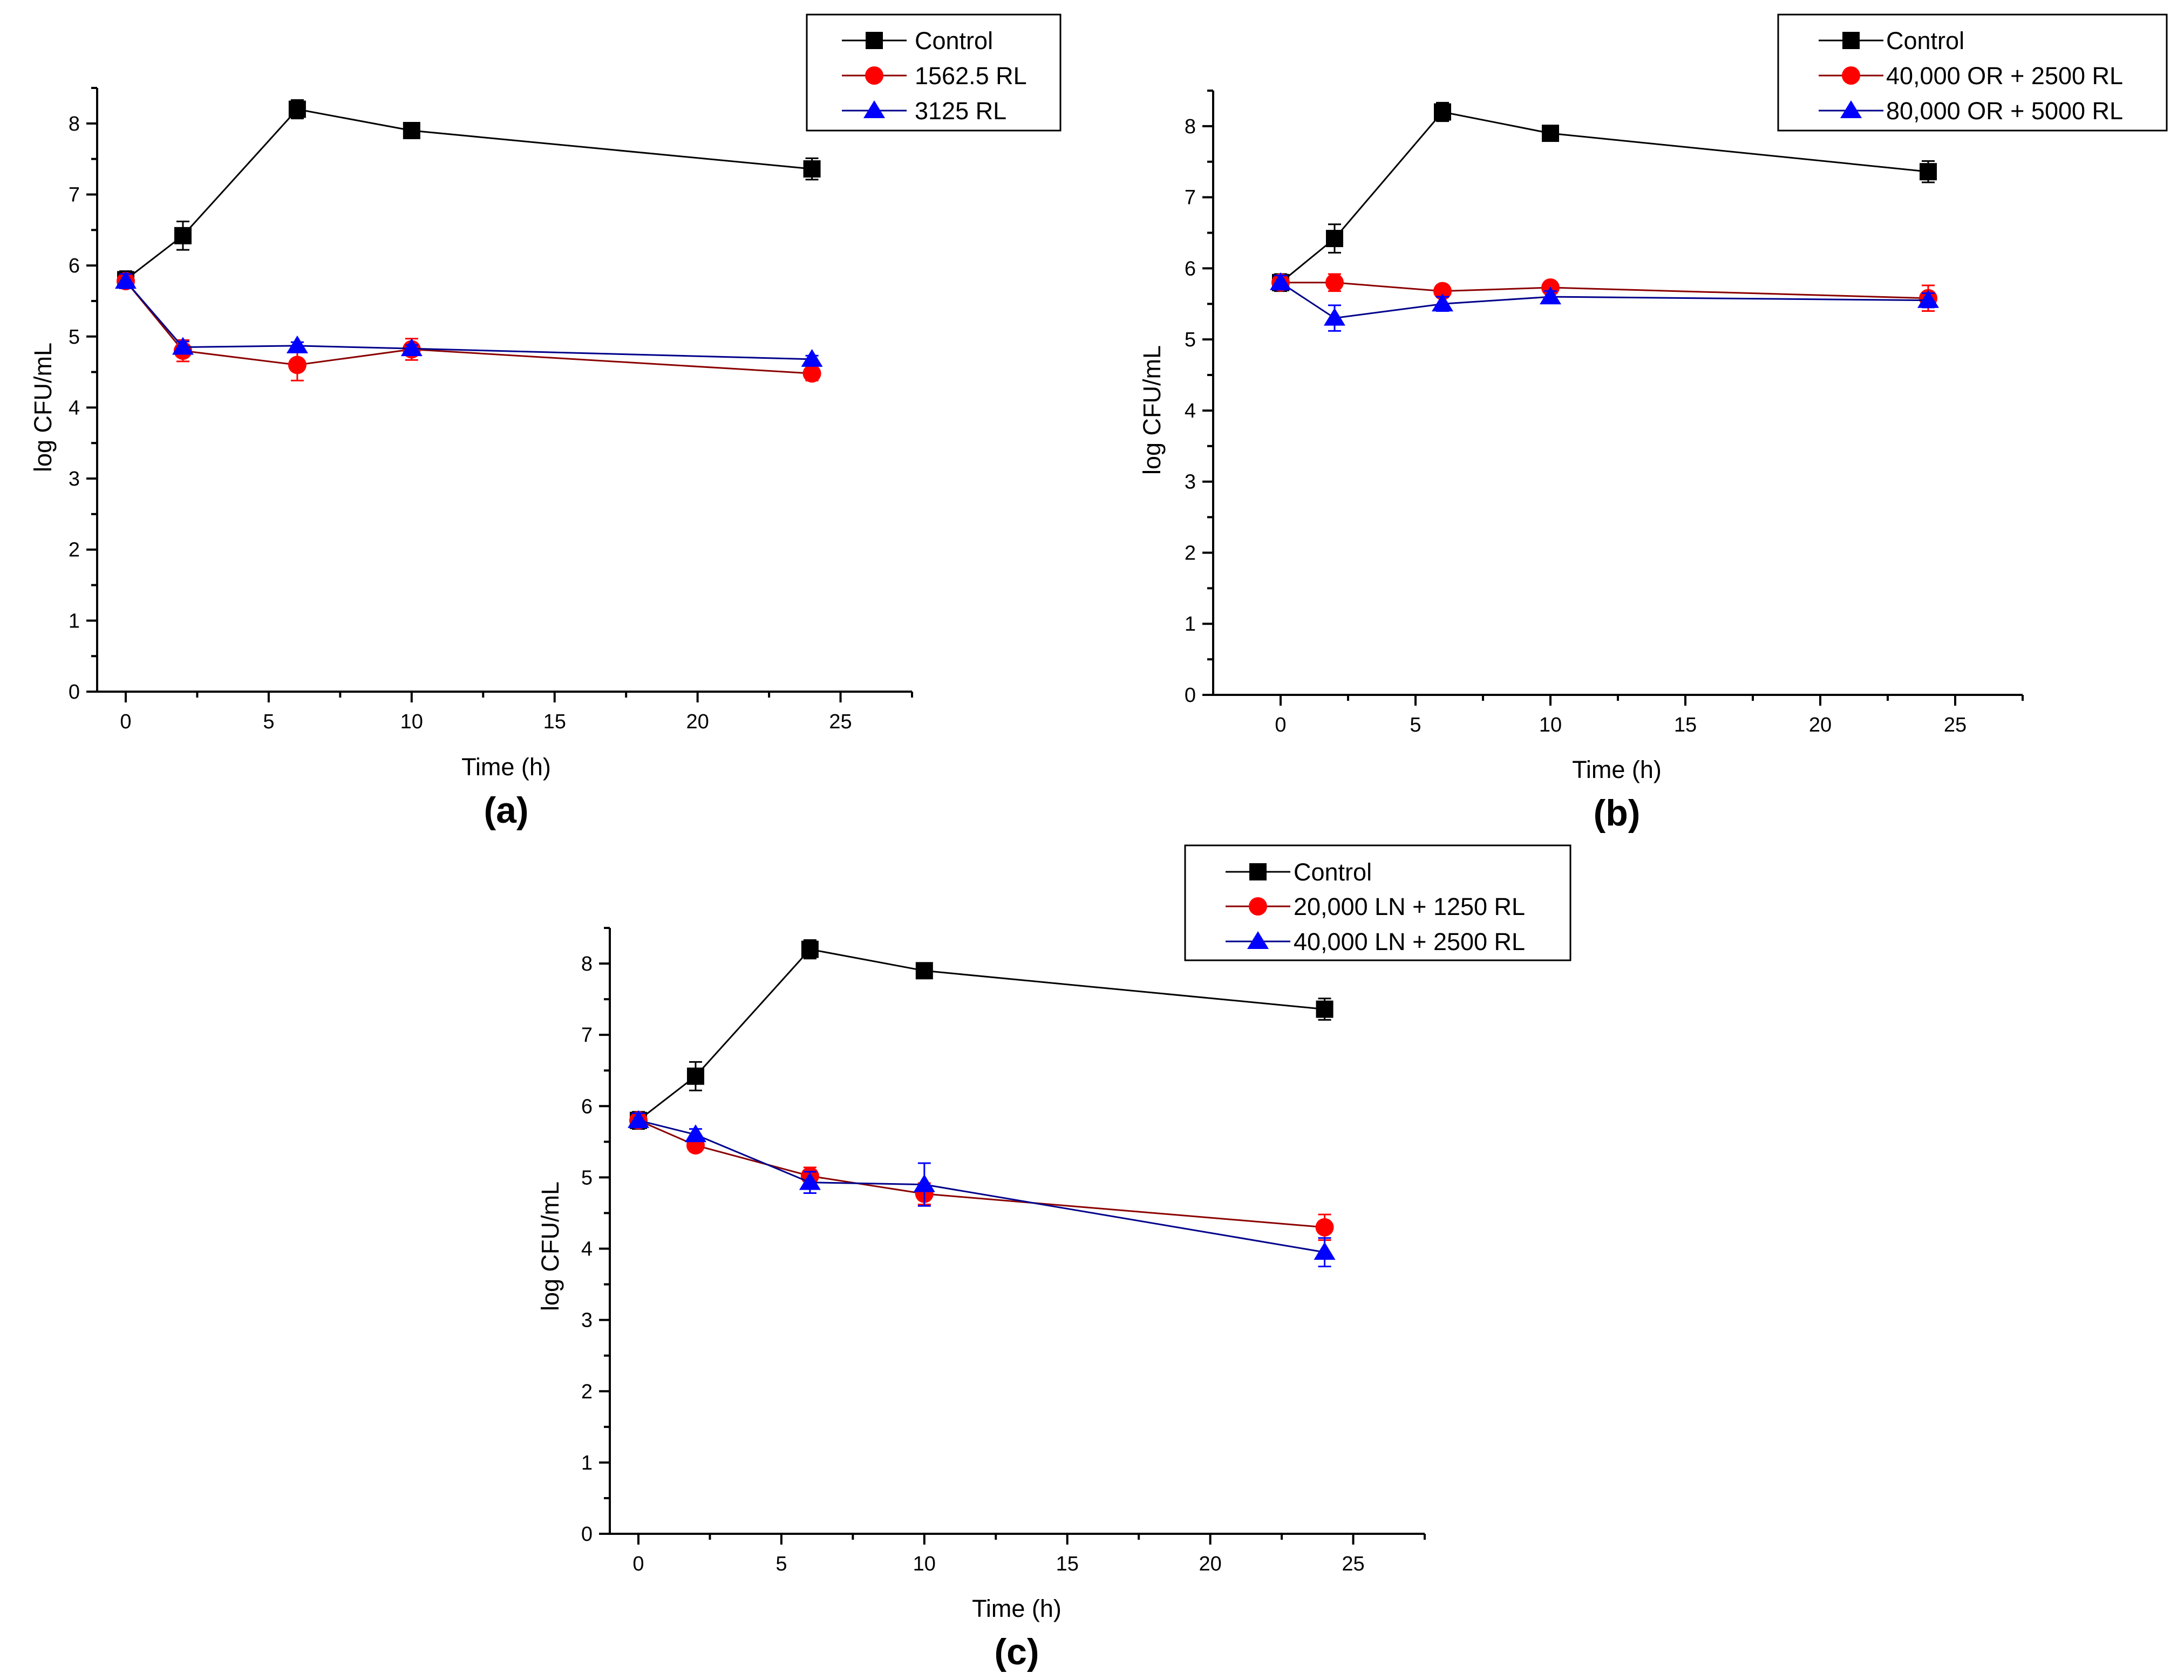 Image resolution: width=2184 pixels, height=1680 pixels. I want to click on legend-label-40000-ln: 40,000 LN + 2500 RL, so click(1409, 942).